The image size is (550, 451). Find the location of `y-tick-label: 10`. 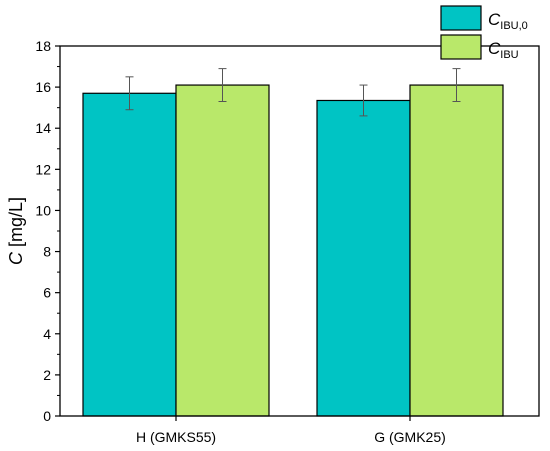

y-tick-label: 10 is located at coordinates (43, 210).